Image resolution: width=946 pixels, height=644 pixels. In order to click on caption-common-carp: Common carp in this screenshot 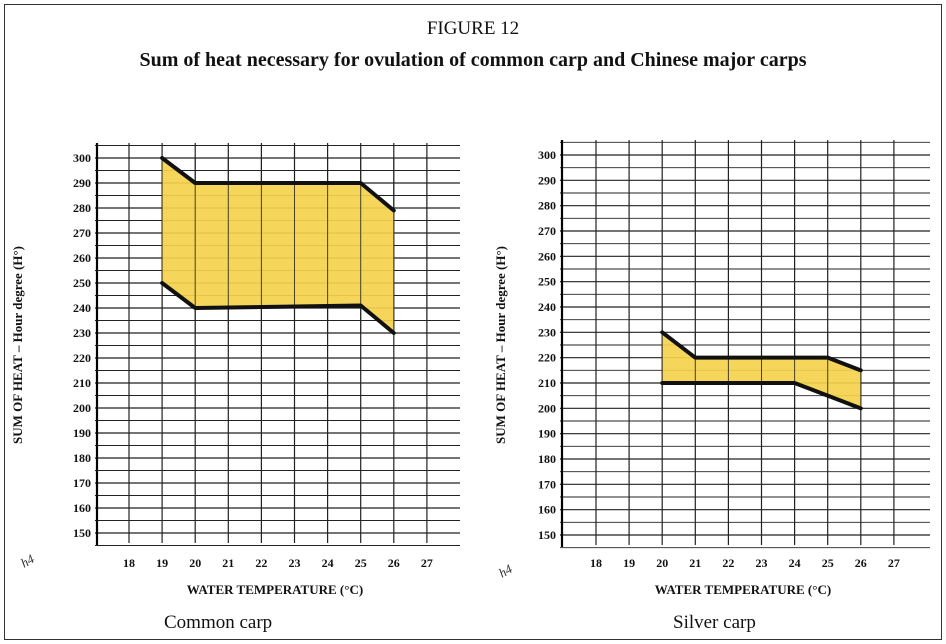, I will do `click(218, 622)`.